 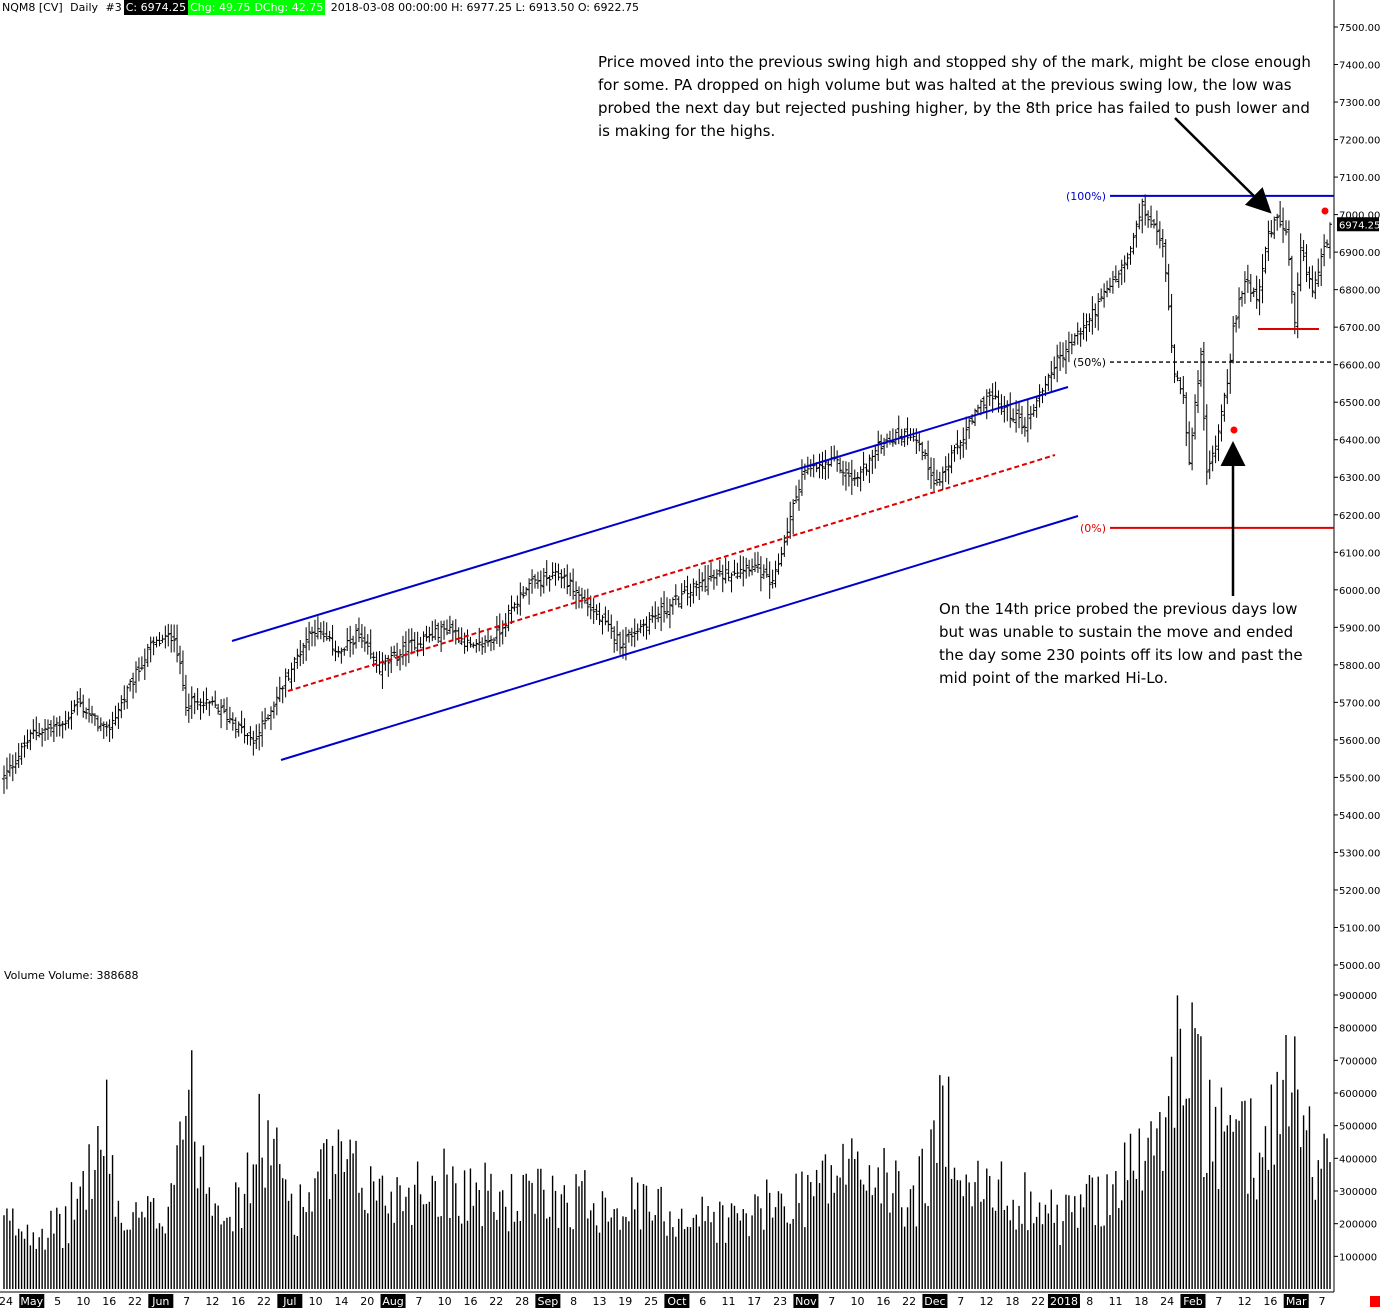 I want to click on month-label: Jul, so click(x=289, y=1301).